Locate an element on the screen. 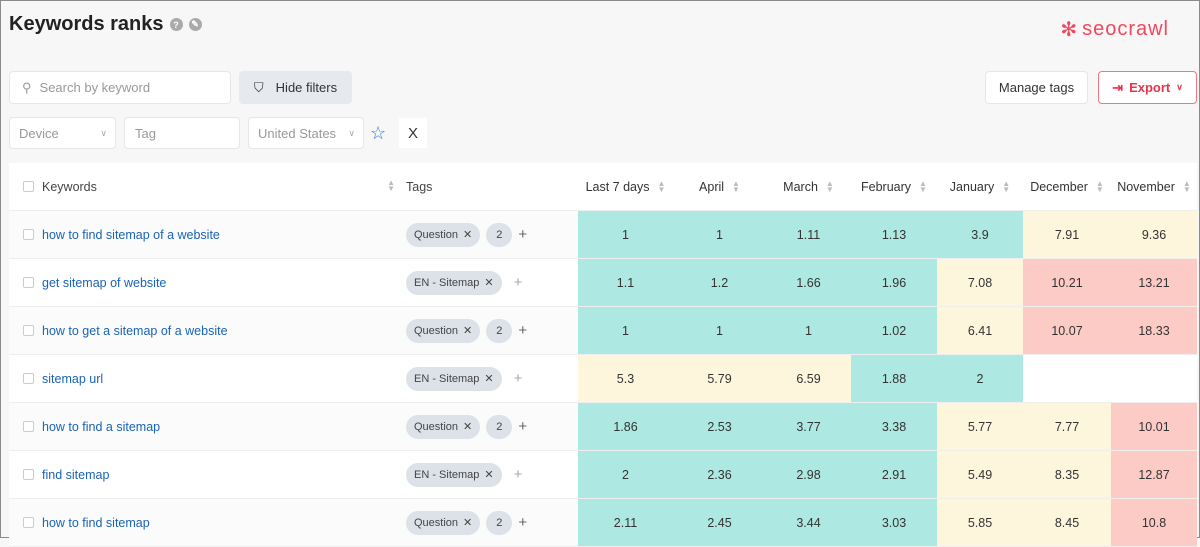  keyword-link: how to find sitemap is located at coordinates (96, 522).